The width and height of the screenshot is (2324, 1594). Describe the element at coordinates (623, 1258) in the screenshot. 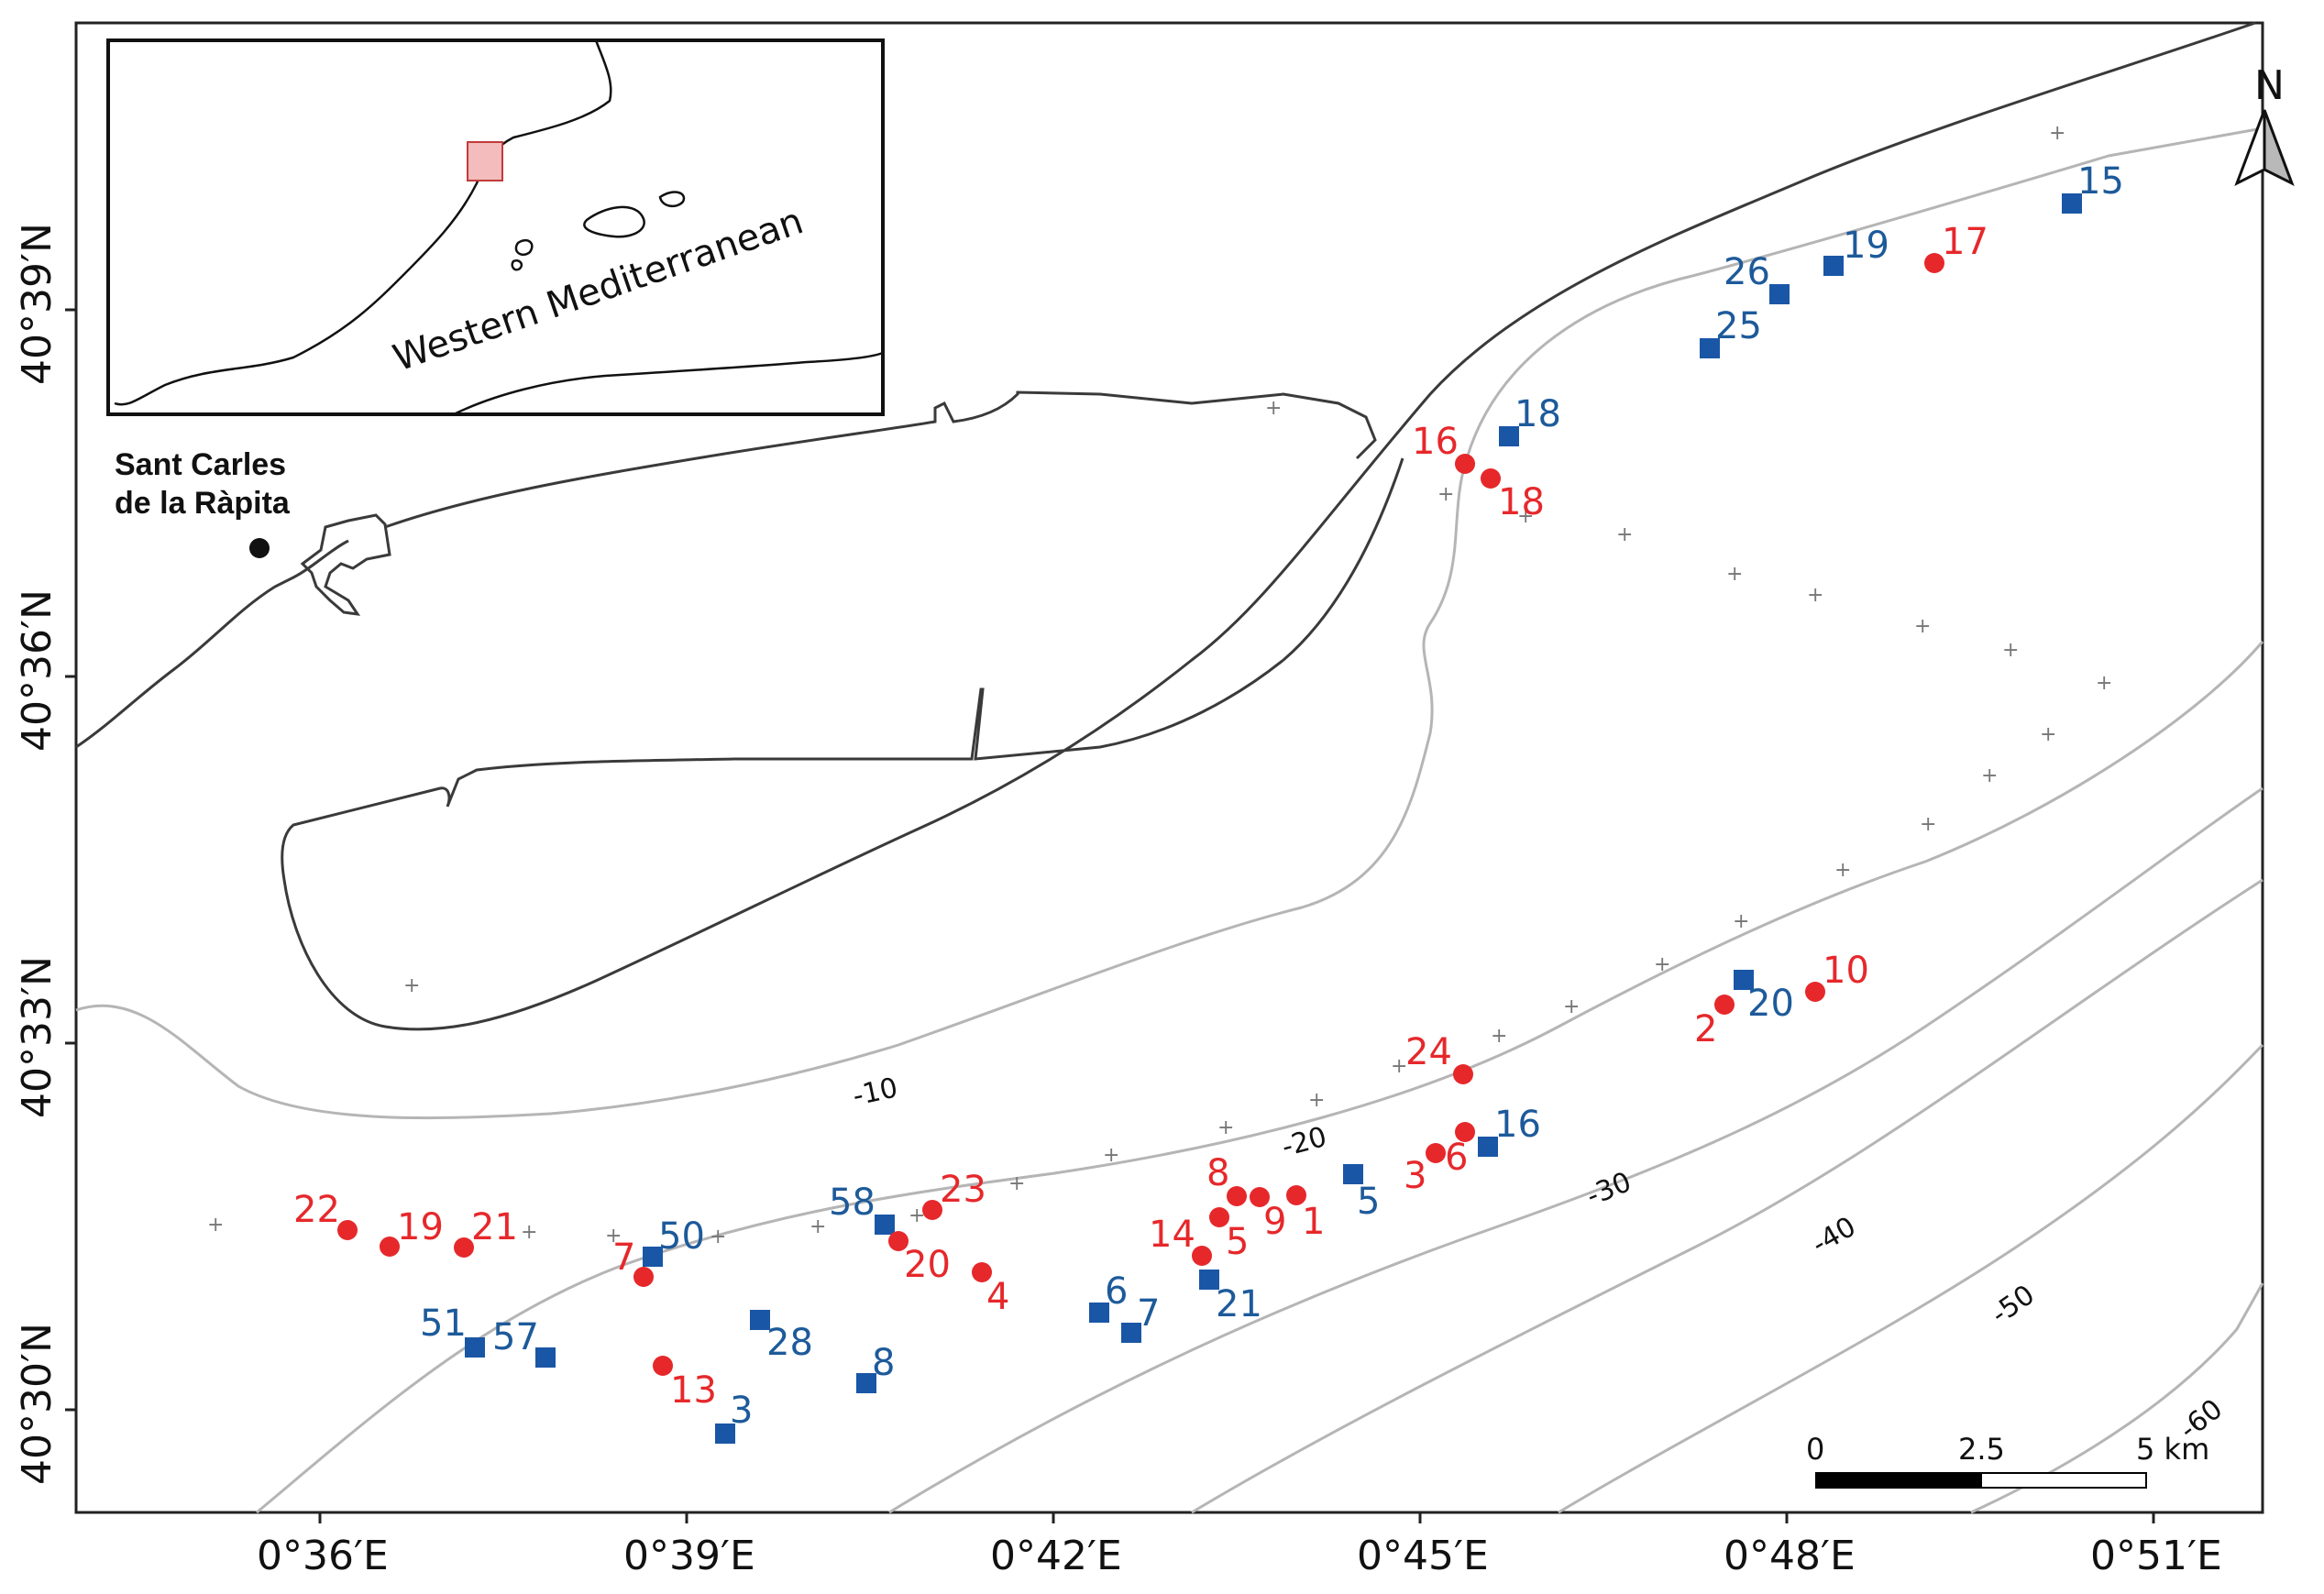

I see `station-label: 7` at that location.